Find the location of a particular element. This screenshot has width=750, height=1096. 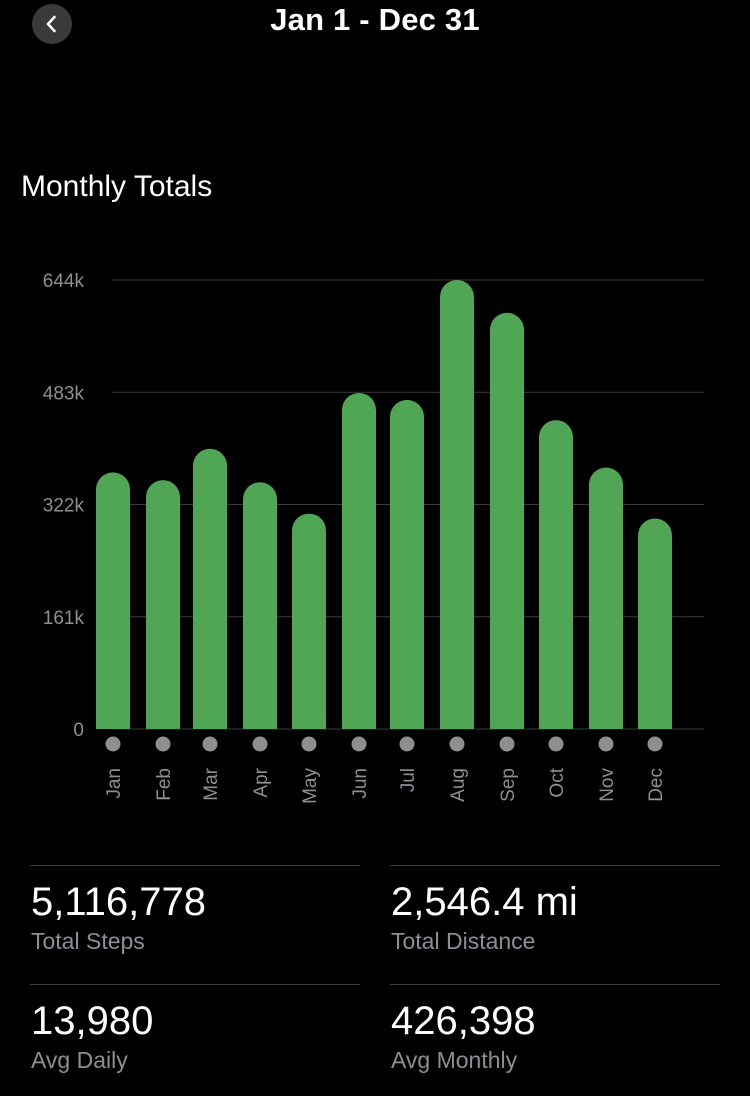

x-tick-label: Feb is located at coordinates (164, 784).